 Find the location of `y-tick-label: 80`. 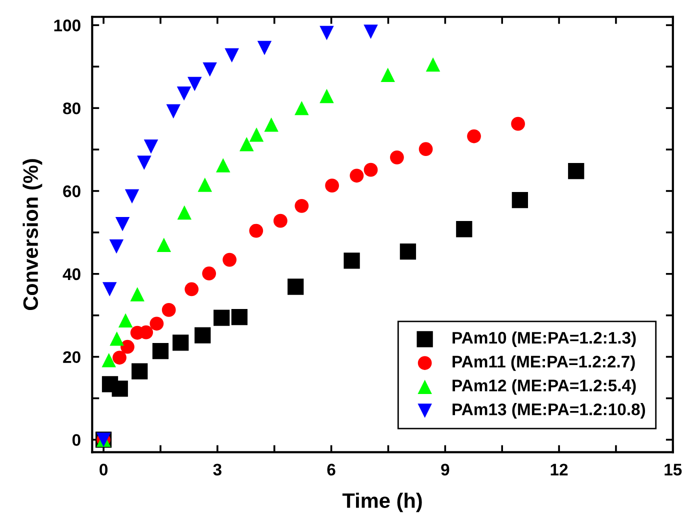

y-tick-label: 80 is located at coordinates (71, 108).